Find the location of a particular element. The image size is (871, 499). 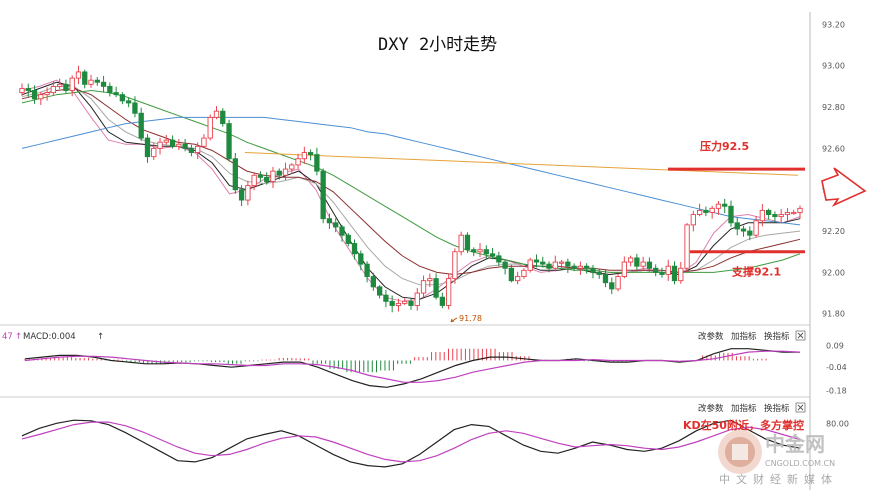

macd-lines is located at coordinates (412, 368).